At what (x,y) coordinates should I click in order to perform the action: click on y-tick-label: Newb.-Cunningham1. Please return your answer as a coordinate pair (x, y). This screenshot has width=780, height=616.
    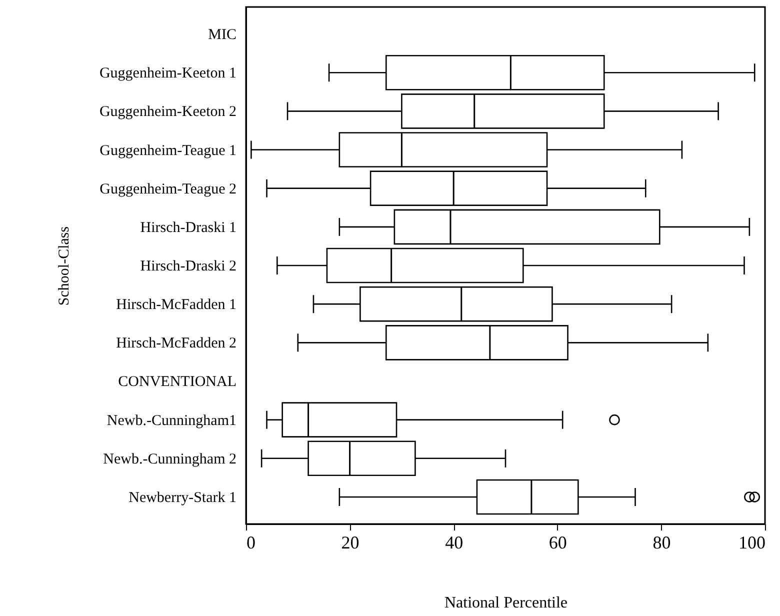
    Looking at the image, I should click on (171, 420).